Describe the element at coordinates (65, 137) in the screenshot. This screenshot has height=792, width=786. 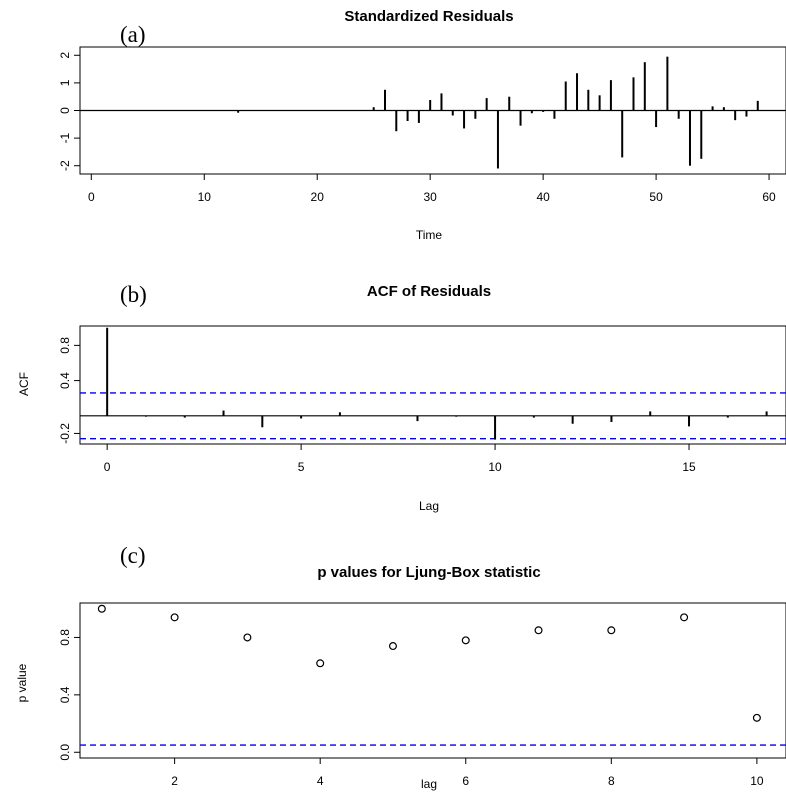
I see `y-tick-label: -1` at that location.